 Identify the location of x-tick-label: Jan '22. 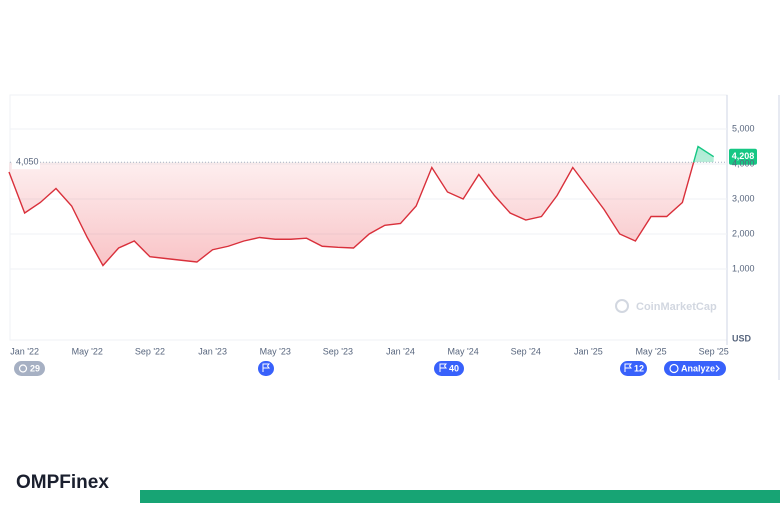
(24, 351).